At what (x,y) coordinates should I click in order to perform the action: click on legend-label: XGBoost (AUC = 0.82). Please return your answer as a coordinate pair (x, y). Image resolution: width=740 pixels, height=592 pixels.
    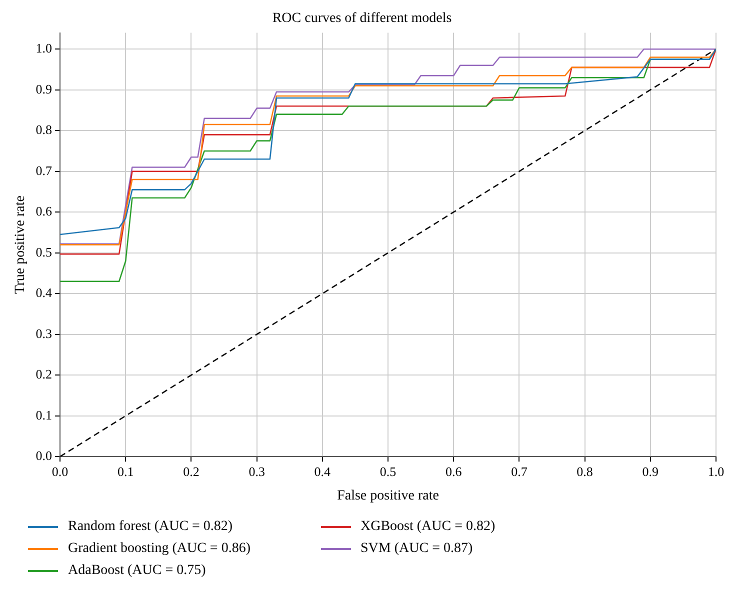
    Looking at the image, I should click on (428, 527).